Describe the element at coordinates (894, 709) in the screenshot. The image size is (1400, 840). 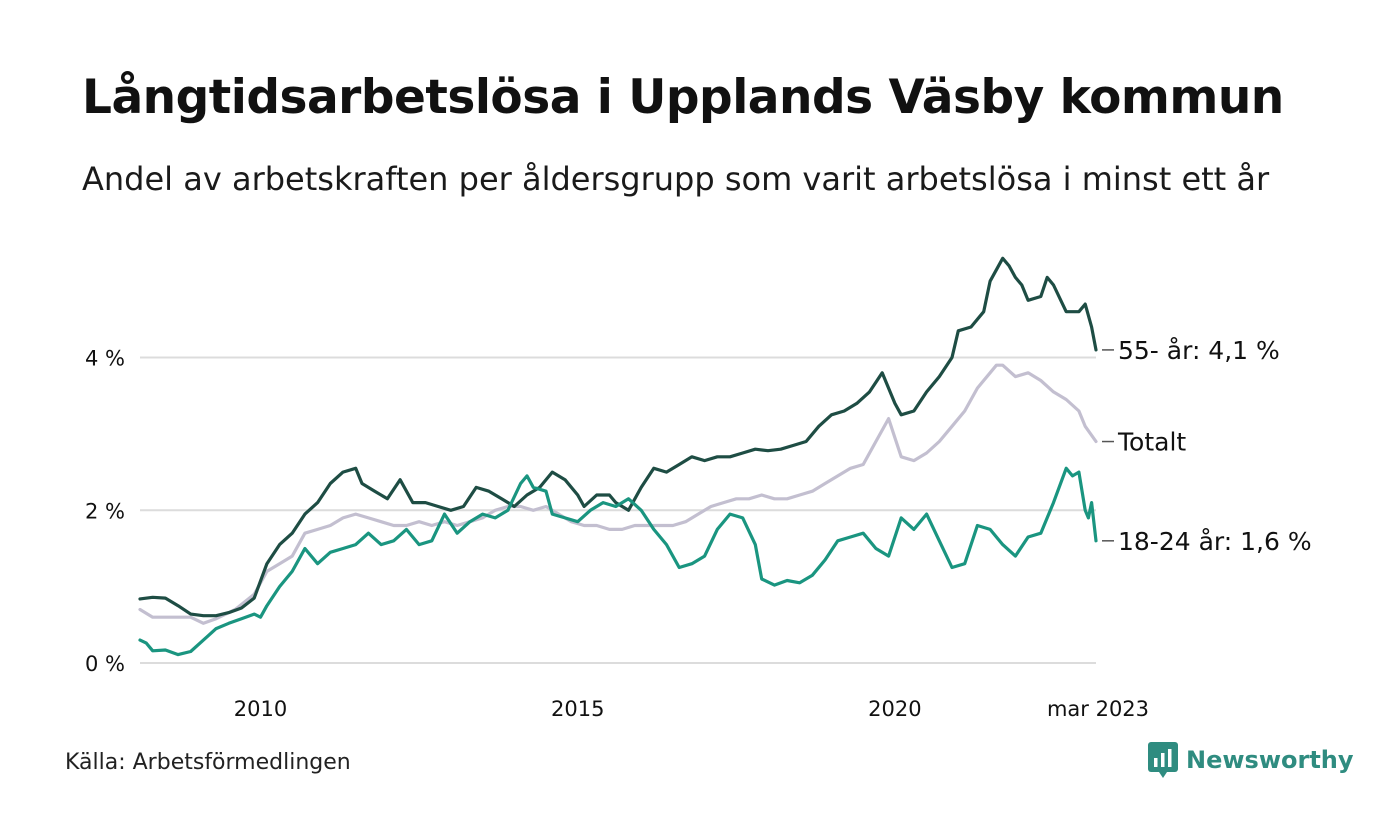
I see `x-tick-label: 2020` at that location.